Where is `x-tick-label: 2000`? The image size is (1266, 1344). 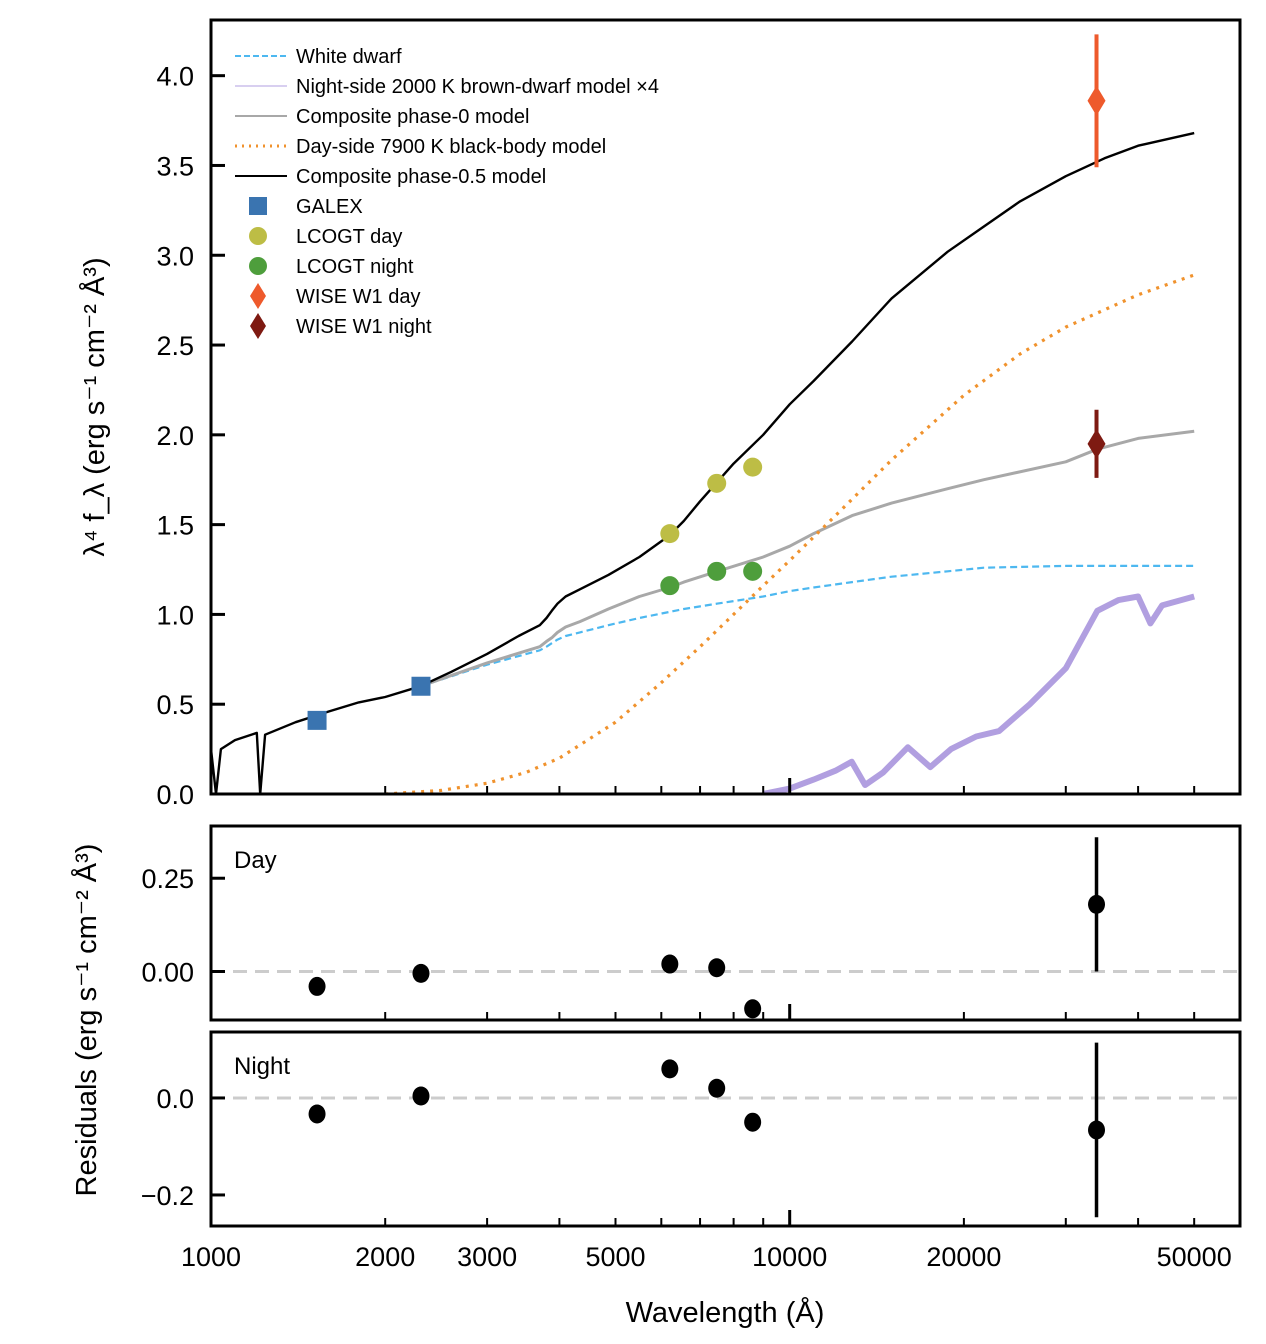 x-tick-label: 2000 is located at coordinates (385, 1257).